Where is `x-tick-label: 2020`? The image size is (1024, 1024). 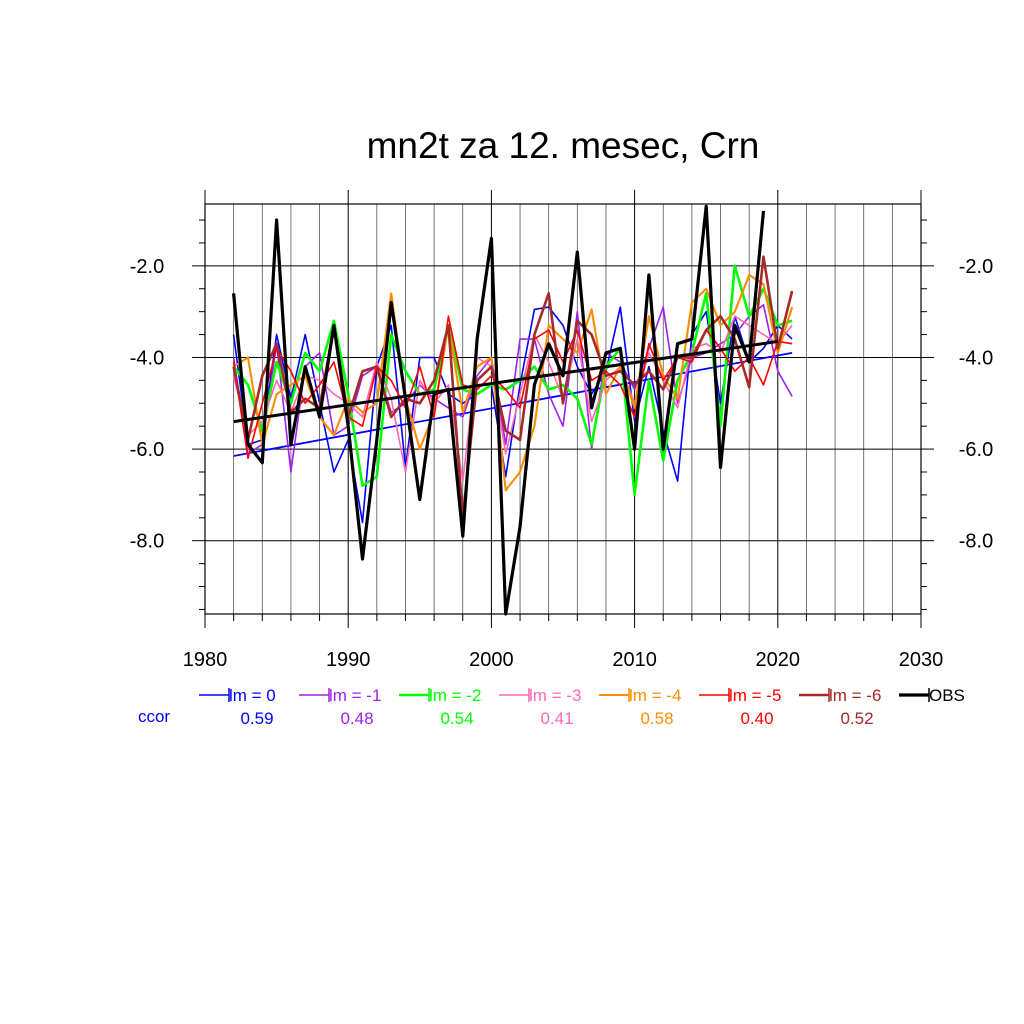
x-tick-label: 2020 is located at coordinates (778, 660).